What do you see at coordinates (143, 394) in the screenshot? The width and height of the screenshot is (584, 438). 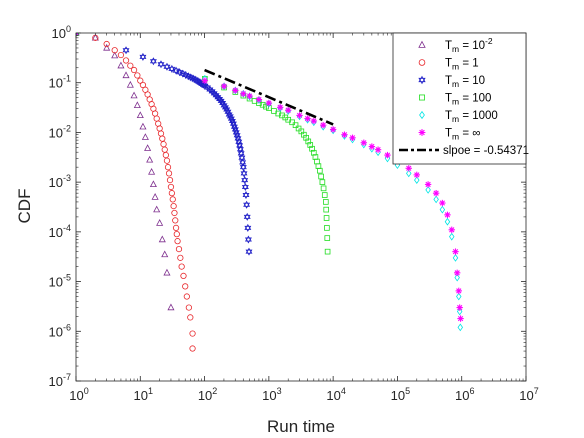 I see `x-tick-label: 10¹` at bounding box center [143, 394].